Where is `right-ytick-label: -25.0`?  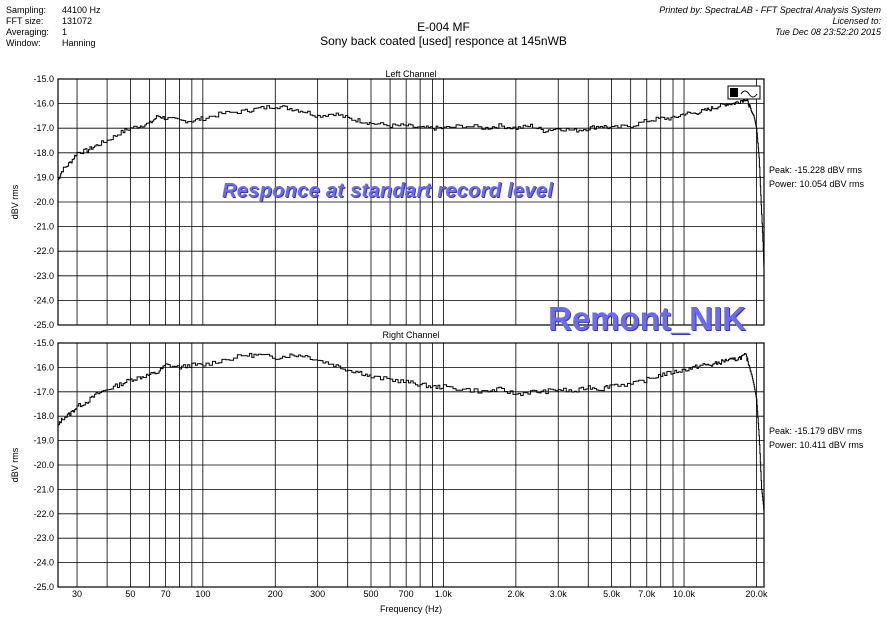
right-ytick-label: -25.0 is located at coordinates (43, 587).